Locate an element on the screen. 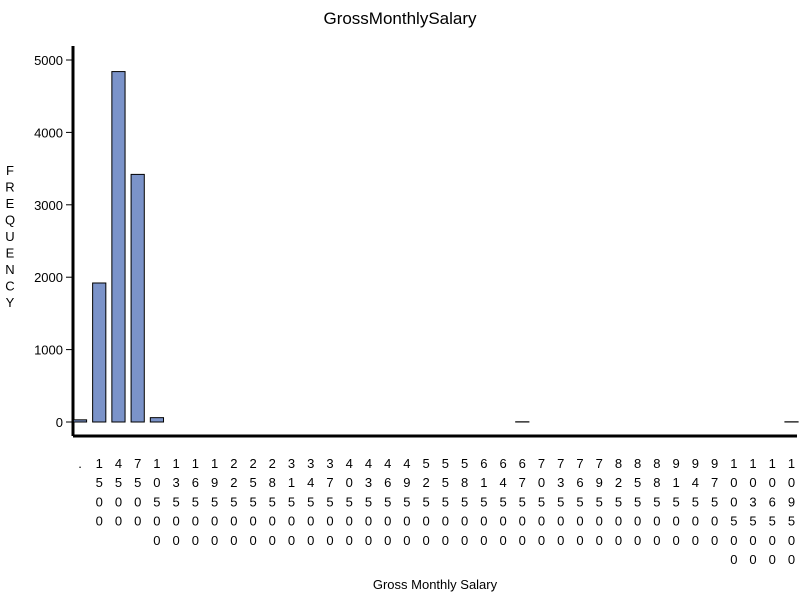  x-tick-label: 4 3 5 0 0 is located at coordinates (368, 502).